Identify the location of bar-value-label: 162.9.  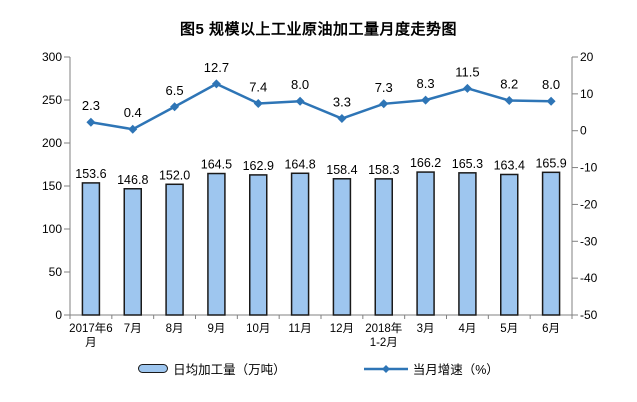
(258, 166).